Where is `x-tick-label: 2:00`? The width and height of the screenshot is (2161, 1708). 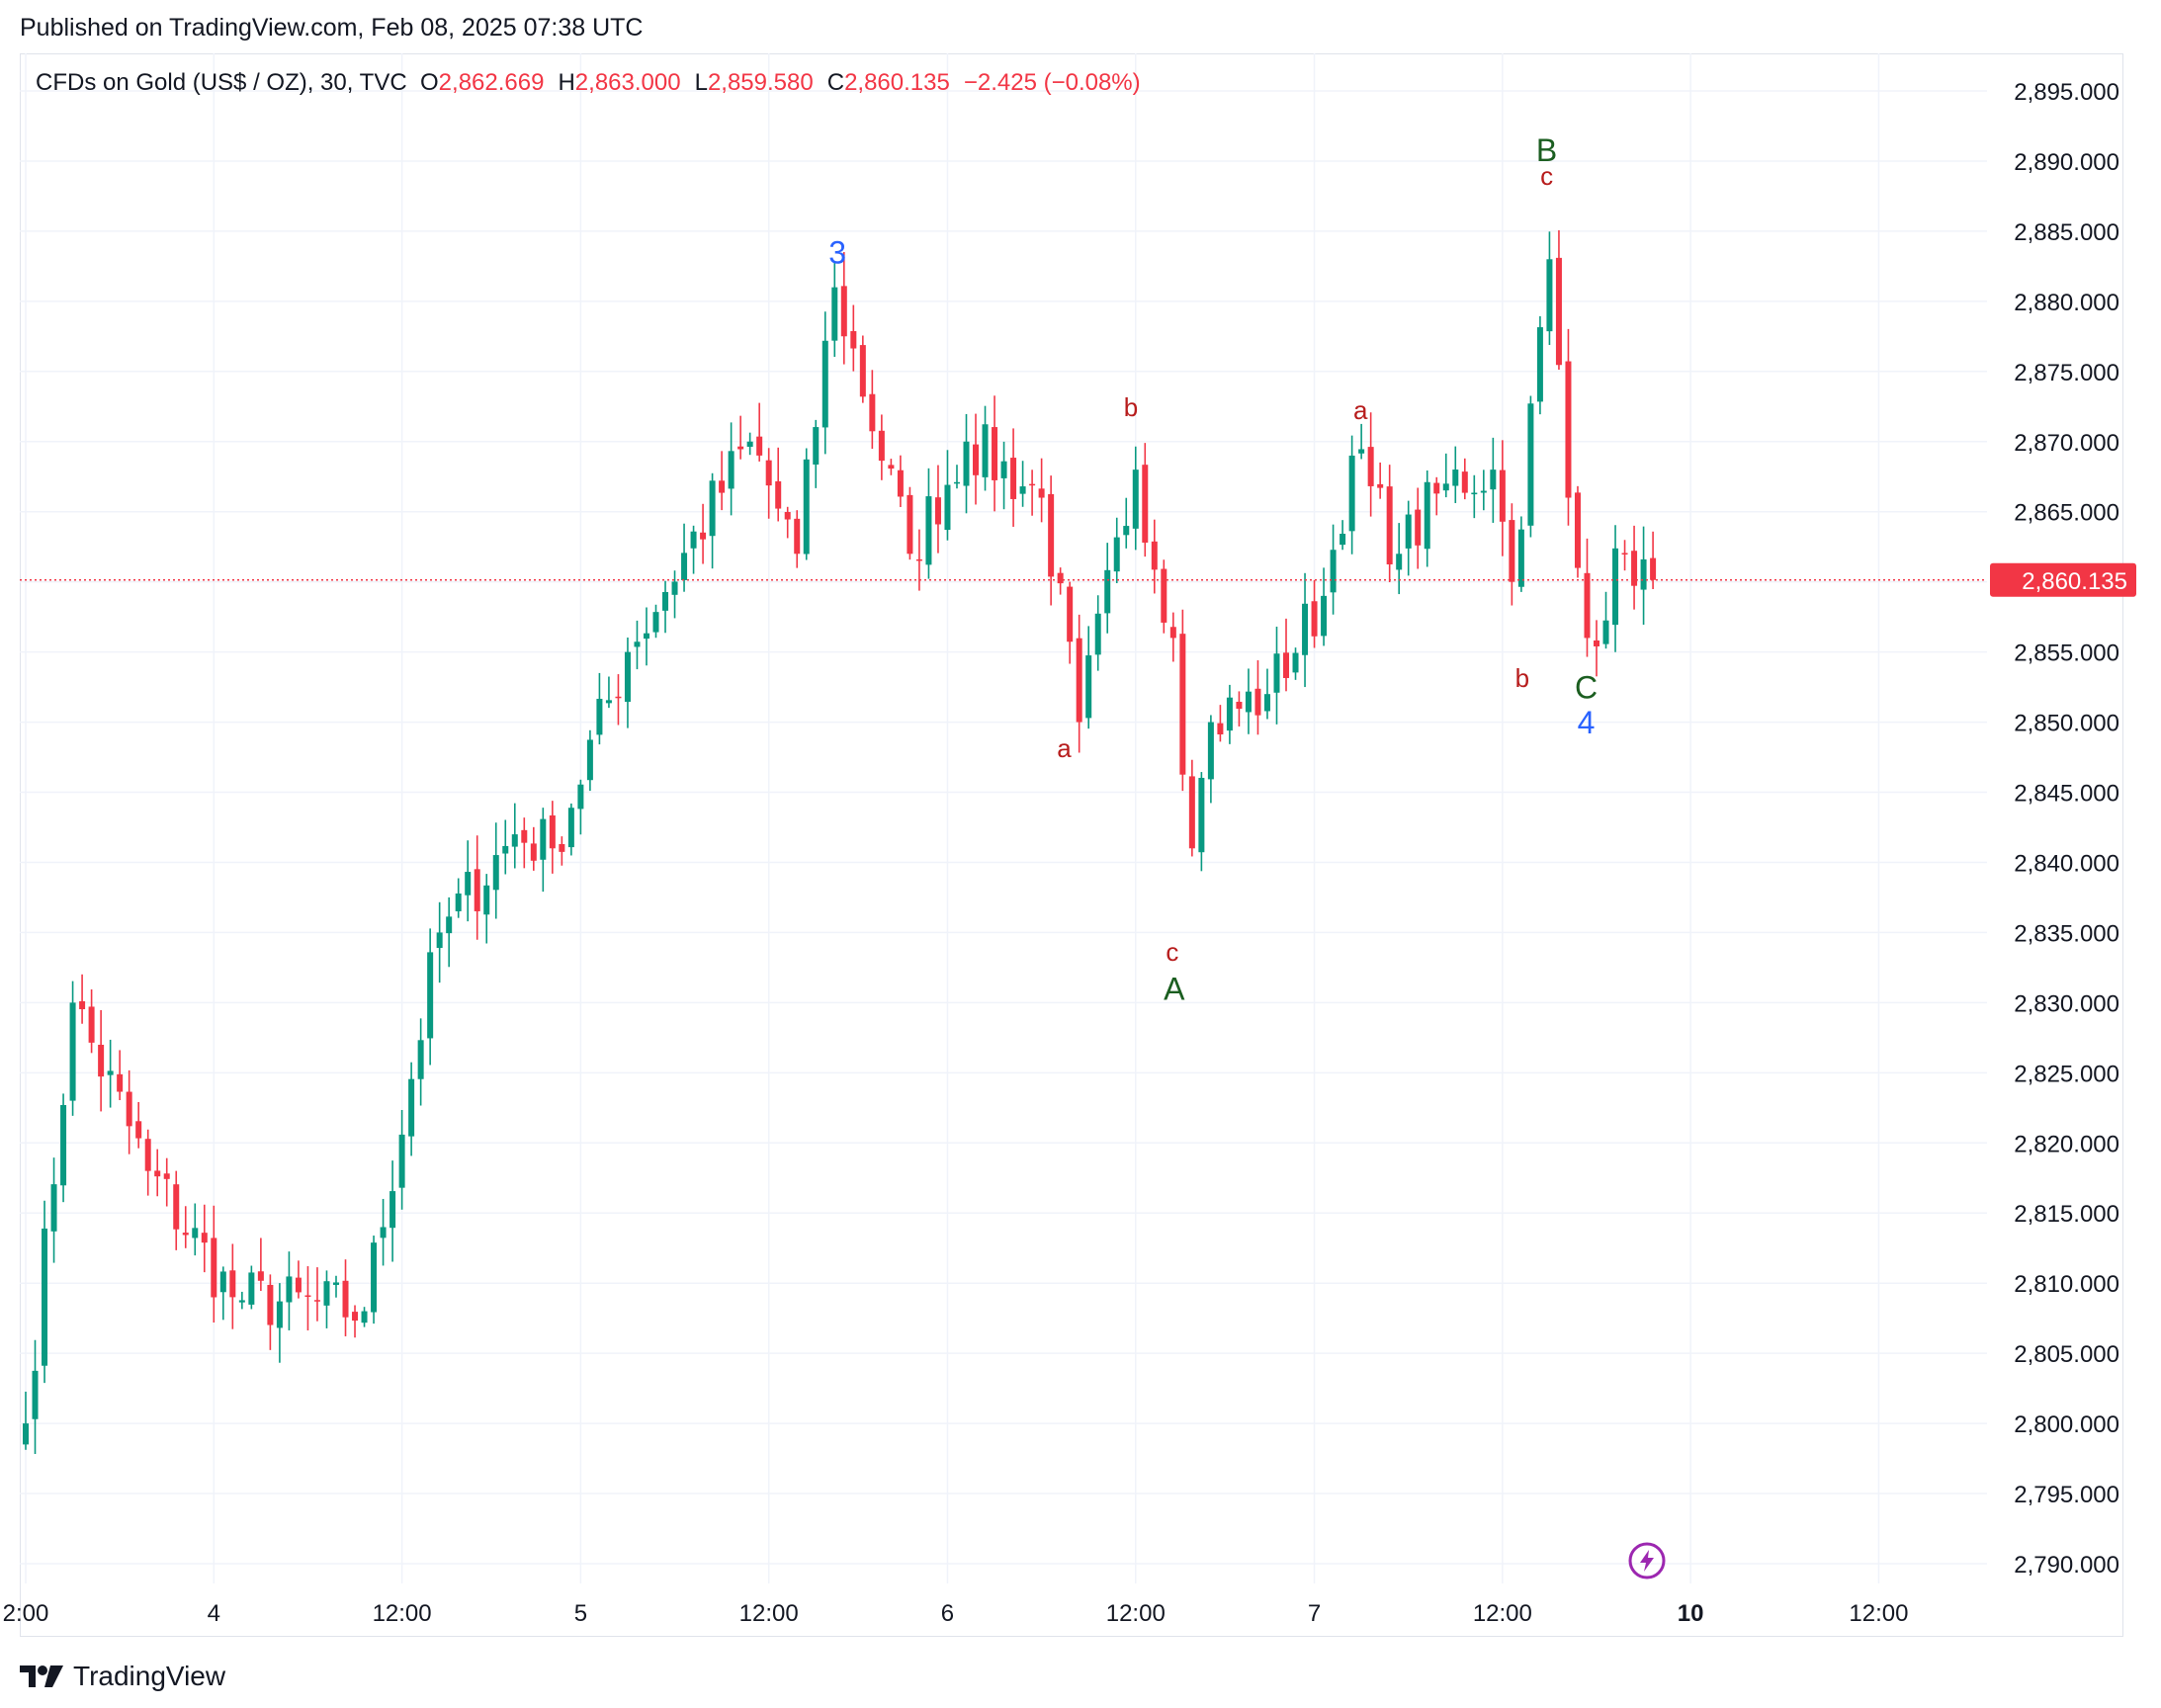 x-tick-label: 2:00 is located at coordinates (26, 1614).